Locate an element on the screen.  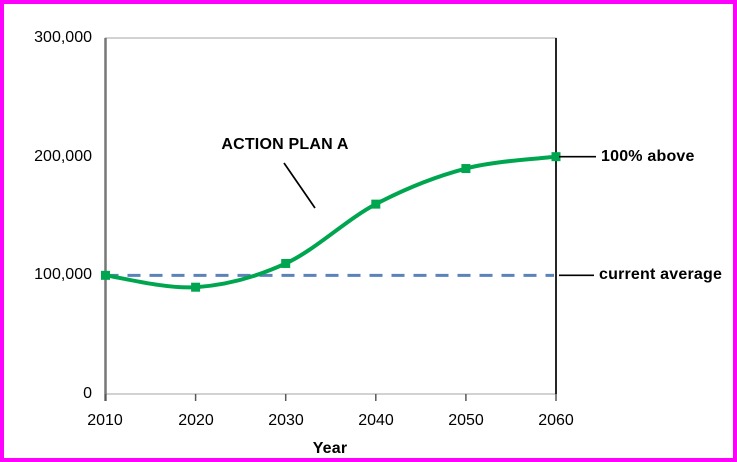
series-annotation-label: ACTION PLAN A is located at coordinates (285, 144).